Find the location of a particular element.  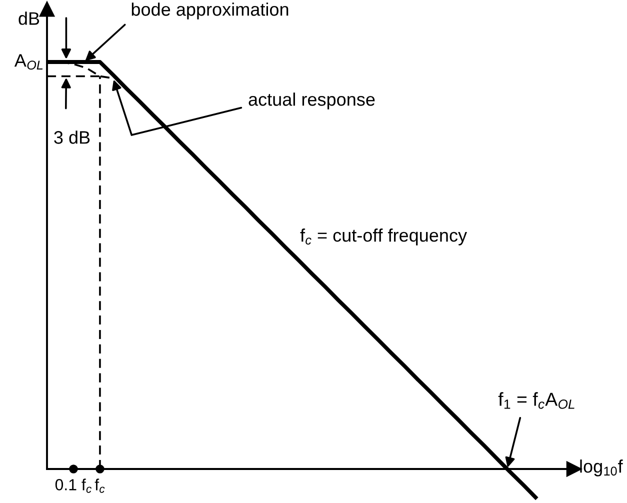

text: actual response is located at coordinates (311, 101).